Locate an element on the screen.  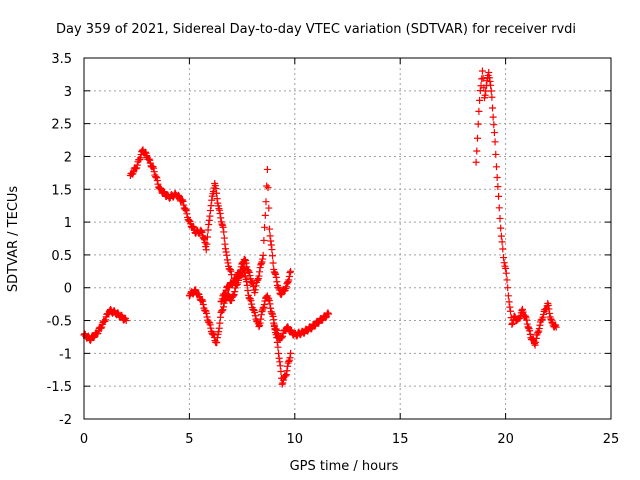
y-tick-label: -1 is located at coordinates (65, 354).